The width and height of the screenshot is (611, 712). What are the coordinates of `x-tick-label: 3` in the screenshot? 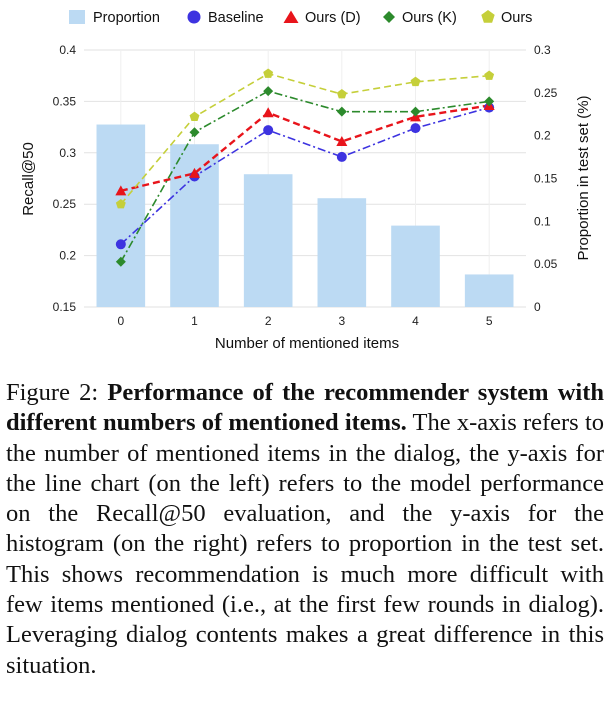 It's located at (341, 321).